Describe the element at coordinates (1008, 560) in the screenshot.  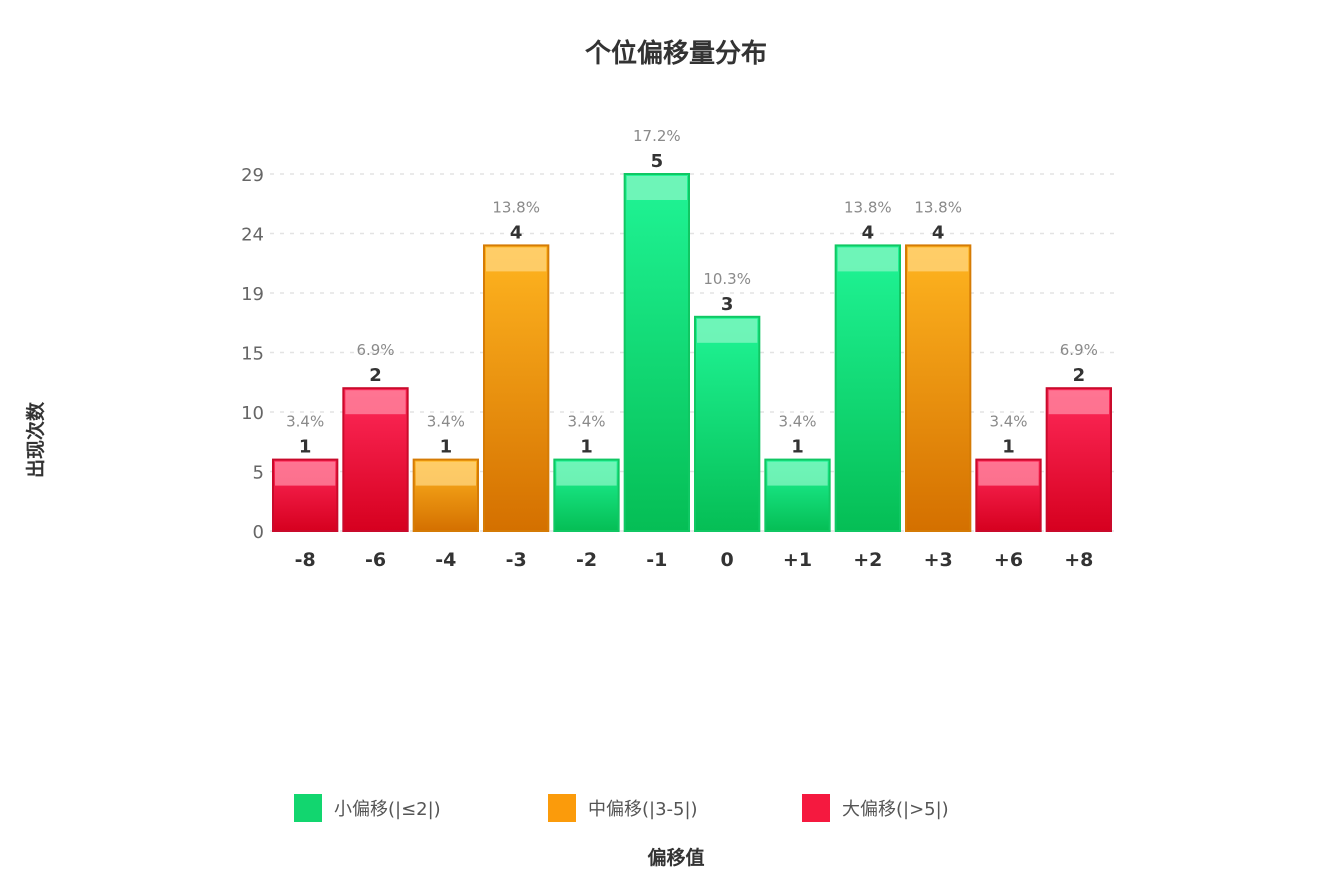
I see `x-tick-label: +6` at that location.